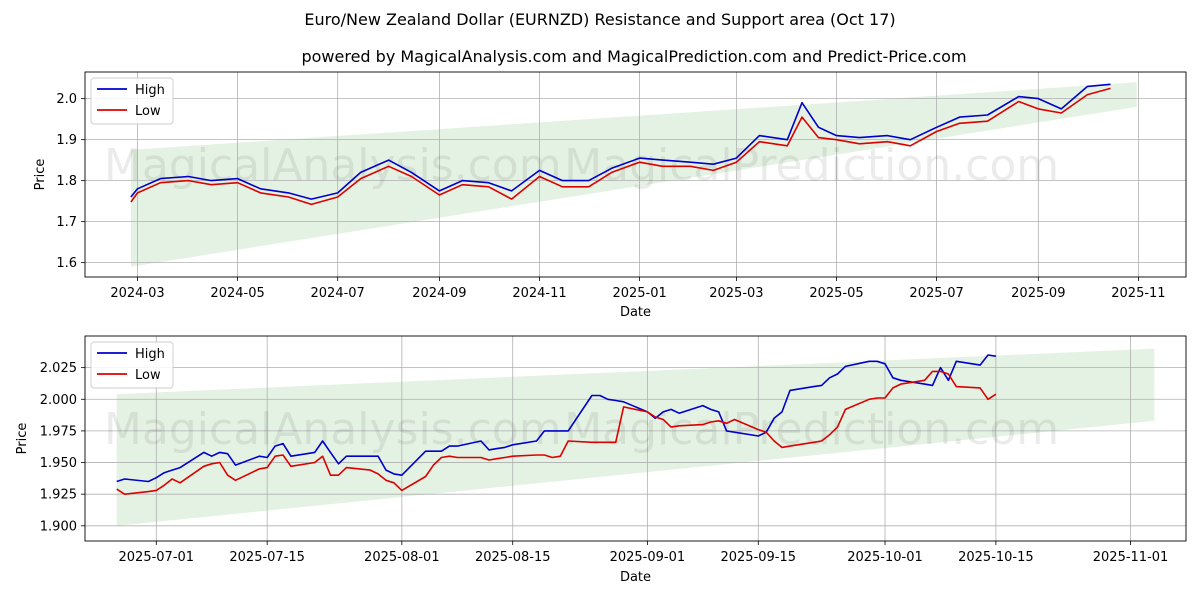 This screenshot has width=1200, height=600. Describe the element at coordinates (137, 293) in the screenshot. I see `x-tick-label: 2024-03` at that location.